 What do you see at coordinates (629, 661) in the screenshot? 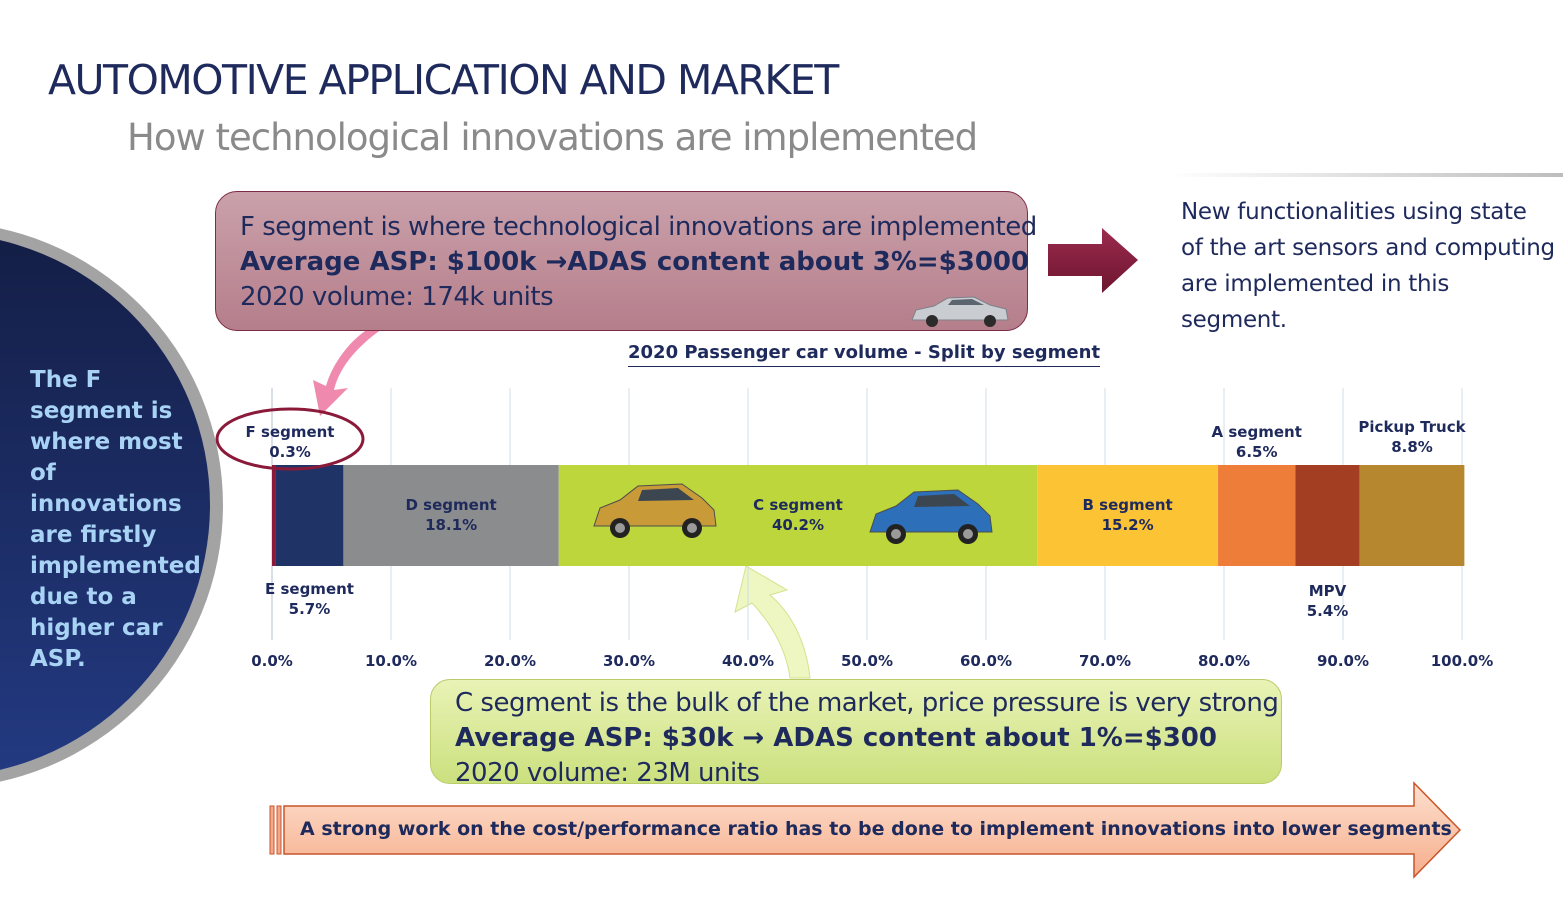
I see `x-tick-label: 30.0%` at bounding box center [629, 661].